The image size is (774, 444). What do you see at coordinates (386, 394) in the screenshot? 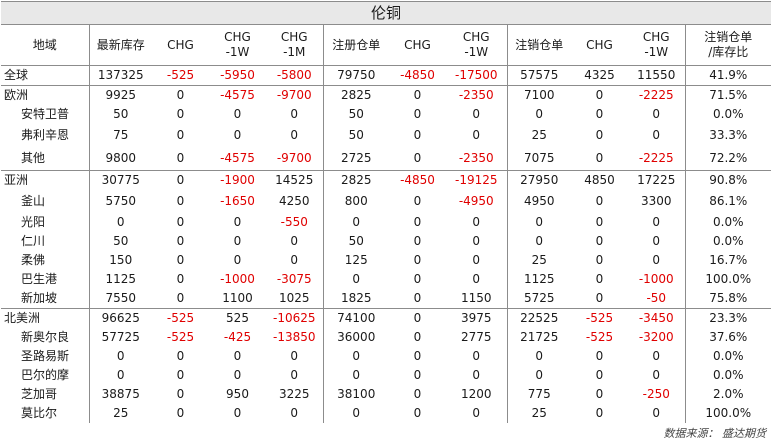
I see `table-row: 芝加哥 38875 0 950 3225 38100 0 1200 775 0 -250 2.0%` at bounding box center [386, 394].